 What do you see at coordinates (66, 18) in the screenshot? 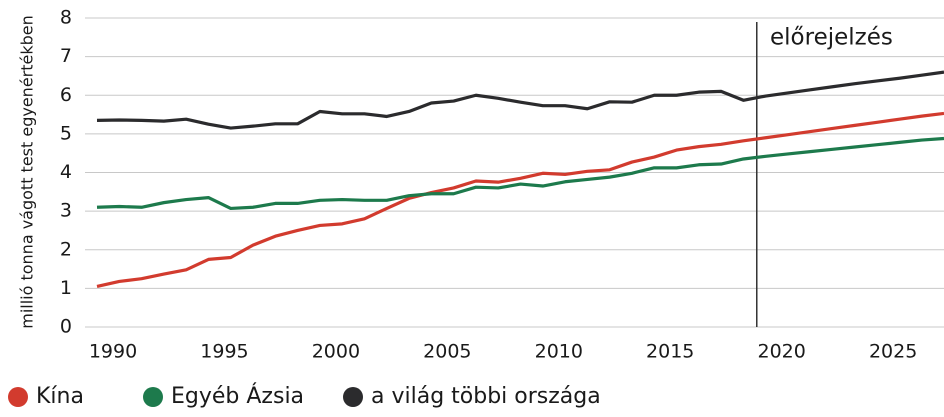
I see `y-tick-label: 8` at bounding box center [66, 18].